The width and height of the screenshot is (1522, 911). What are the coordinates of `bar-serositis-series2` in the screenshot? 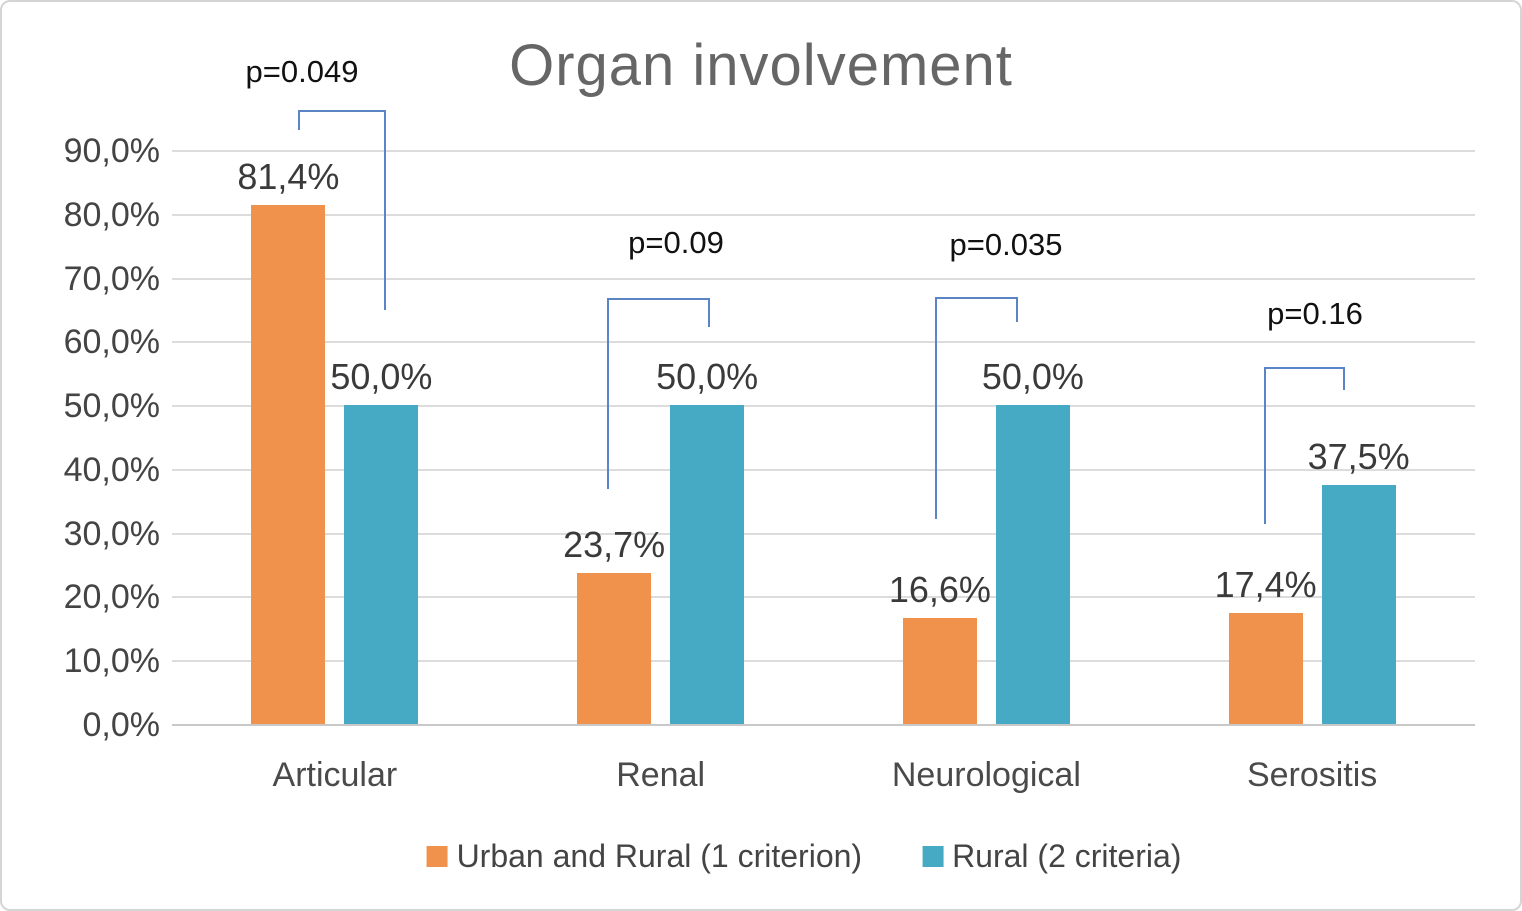 It's located at (1358, 604).